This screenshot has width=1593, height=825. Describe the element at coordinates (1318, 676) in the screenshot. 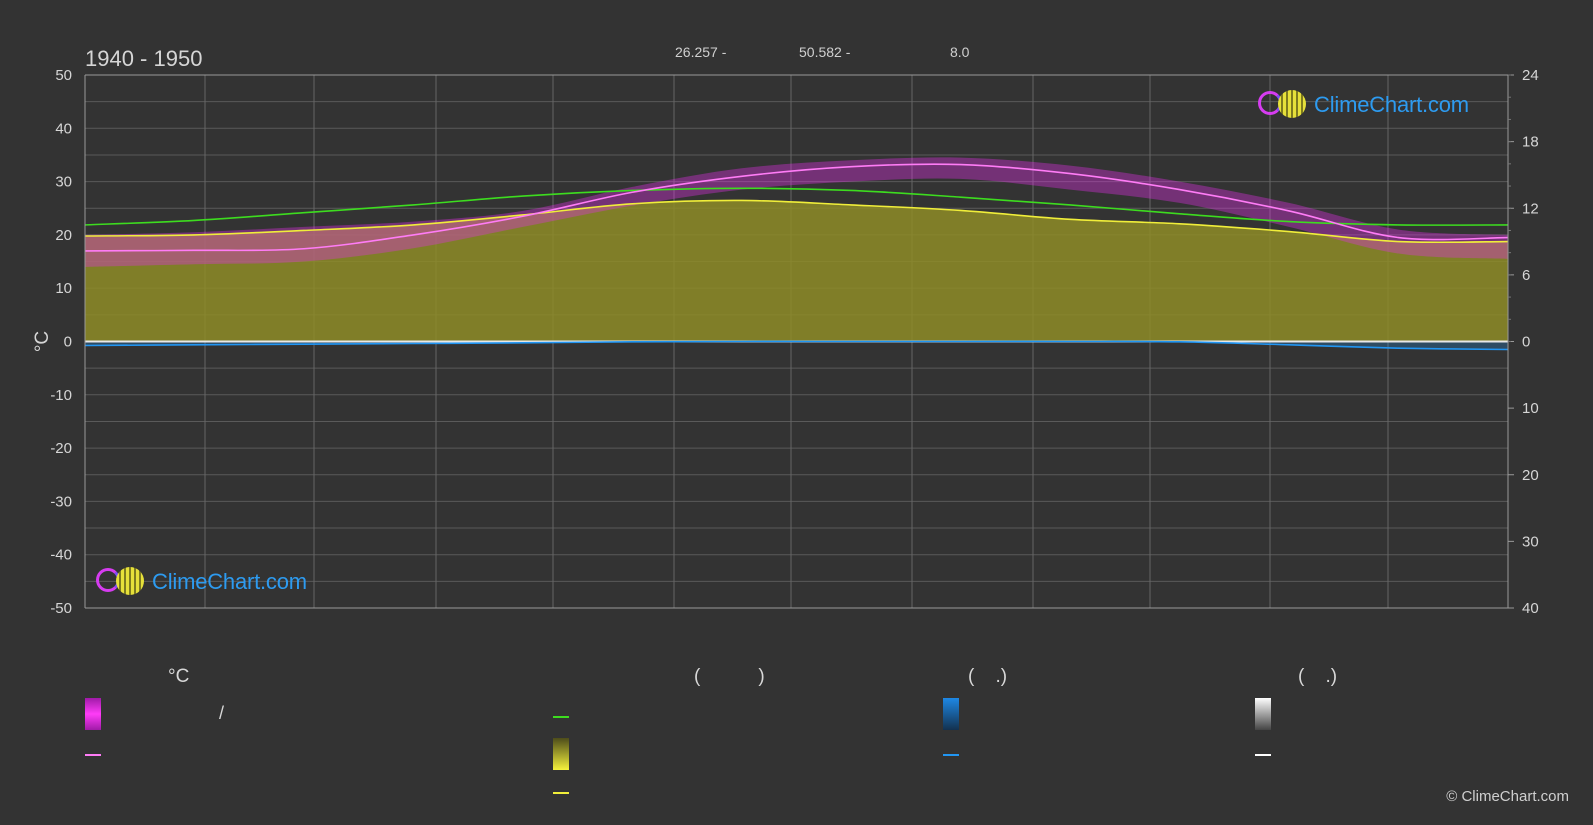

I see `legend-snow-title: ( .)` at that location.